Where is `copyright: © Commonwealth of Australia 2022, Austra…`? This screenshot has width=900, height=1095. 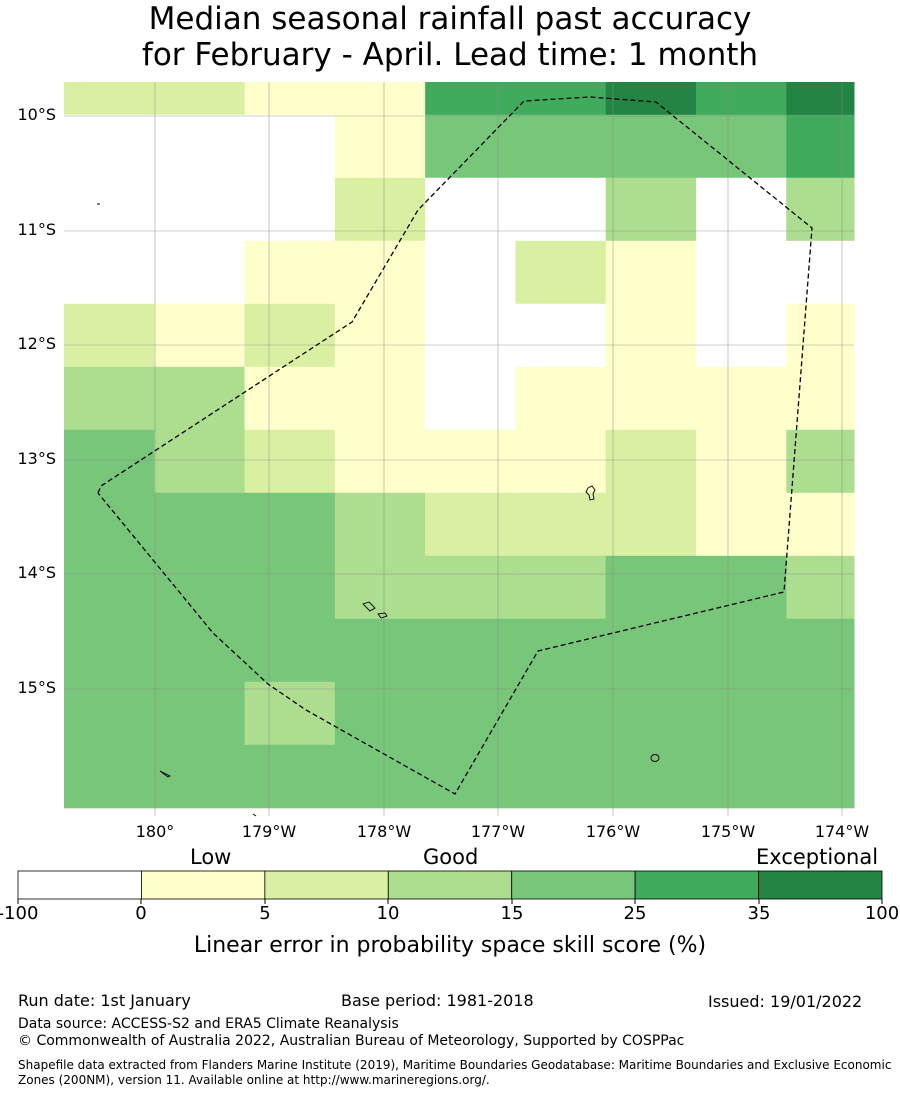
copyright: © Commonwealth of Australia 2022, Austra… is located at coordinates (351, 1041).